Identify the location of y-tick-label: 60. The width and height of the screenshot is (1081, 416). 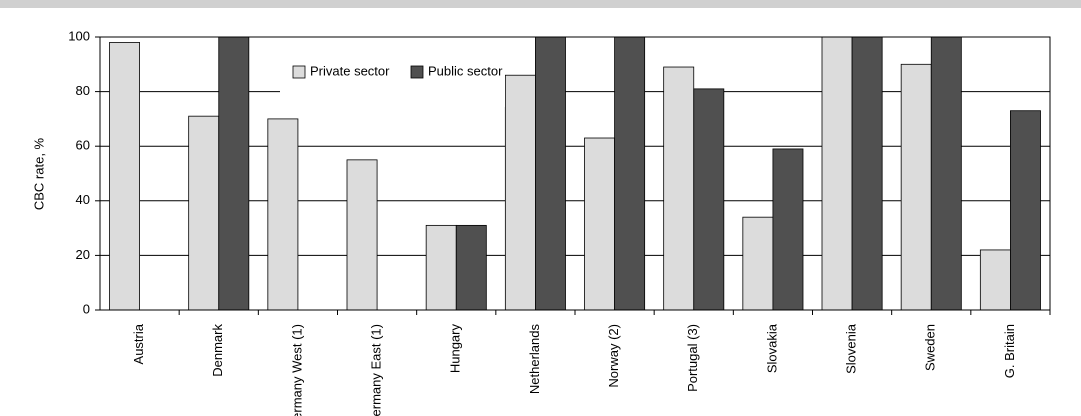
(83, 145).